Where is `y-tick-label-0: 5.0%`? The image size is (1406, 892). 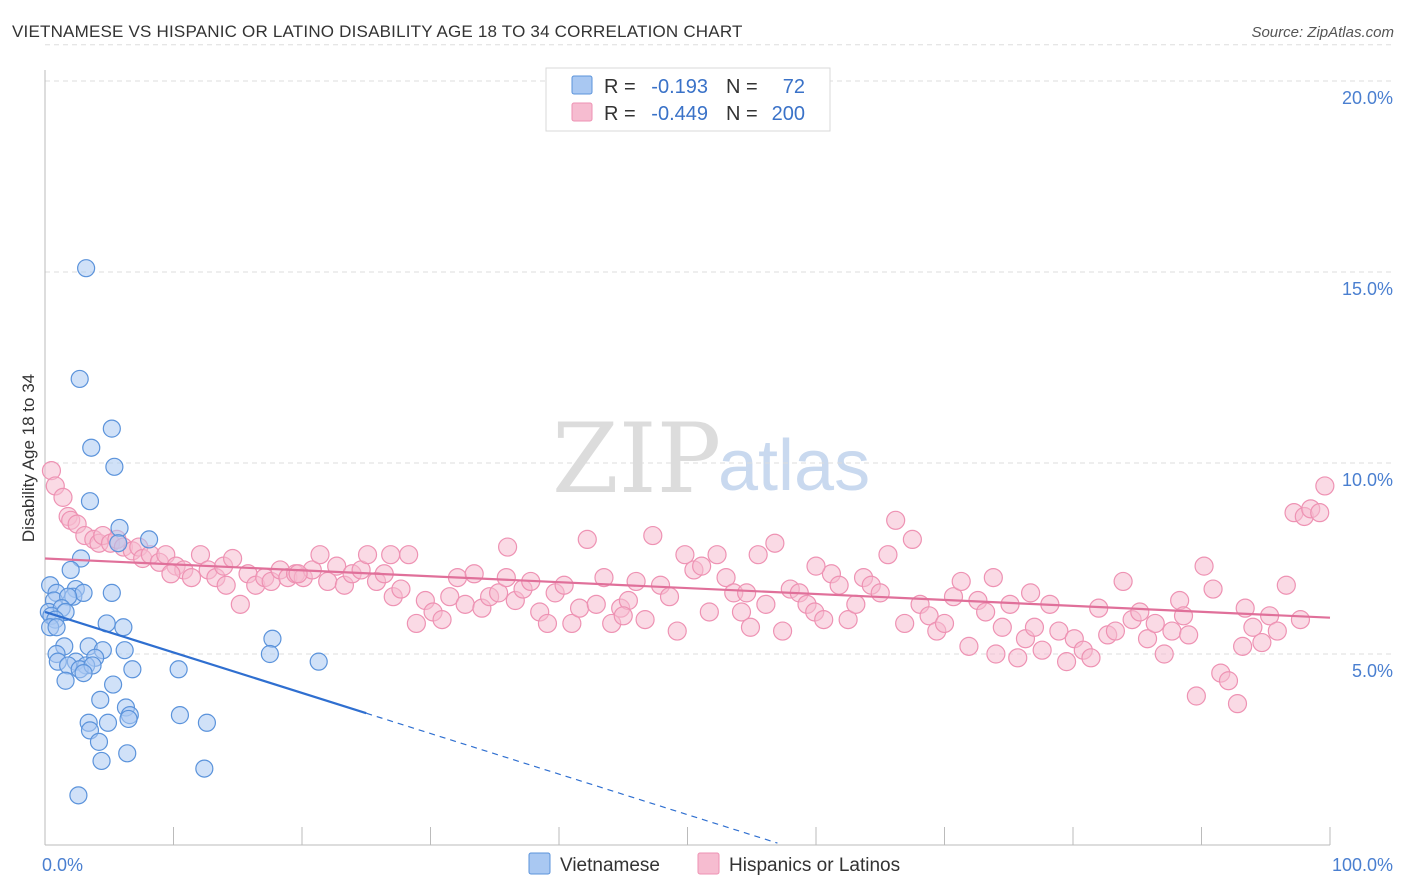
y-tick-label-0: 5.0% is located at coordinates (1372, 671).